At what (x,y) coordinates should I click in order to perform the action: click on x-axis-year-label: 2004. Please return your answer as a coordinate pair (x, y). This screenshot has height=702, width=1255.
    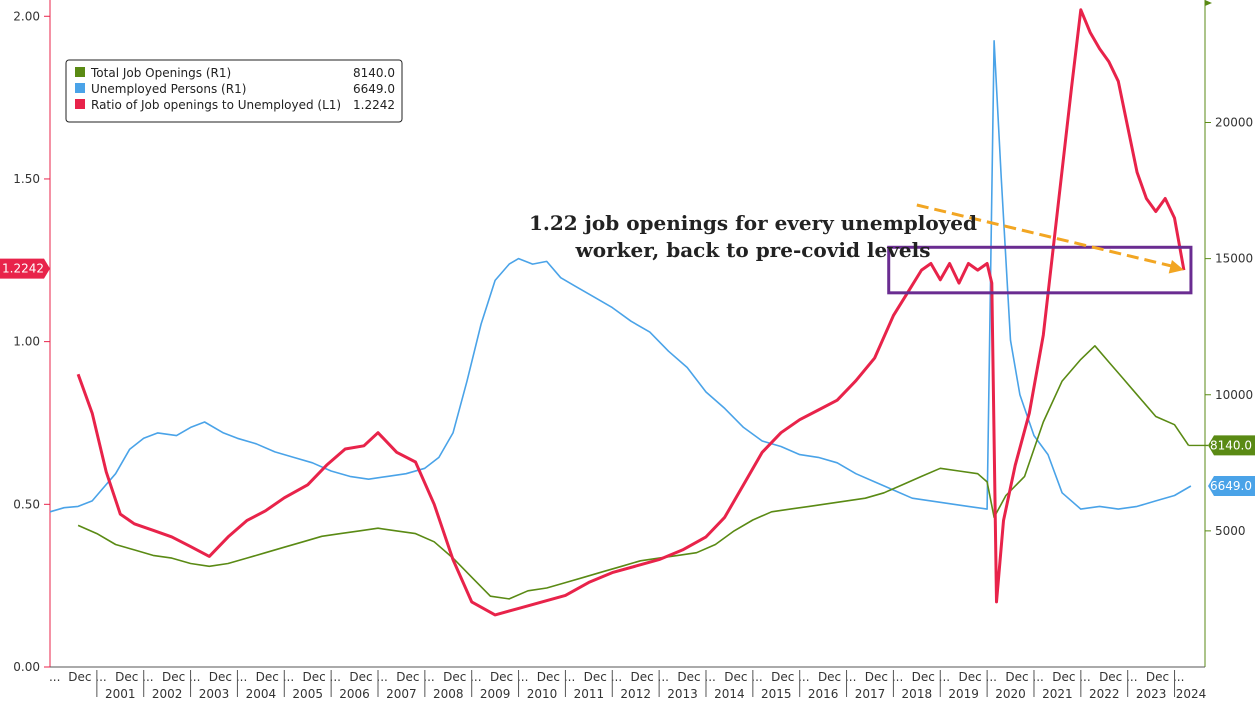
    Looking at the image, I should click on (261, 694).